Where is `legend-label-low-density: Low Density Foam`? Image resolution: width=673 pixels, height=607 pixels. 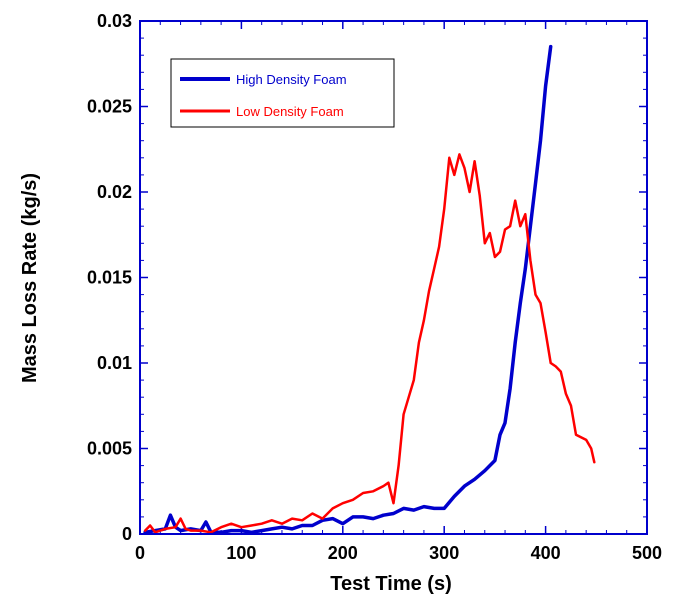
legend-label-low-density: Low Density Foam is located at coordinates (290, 111).